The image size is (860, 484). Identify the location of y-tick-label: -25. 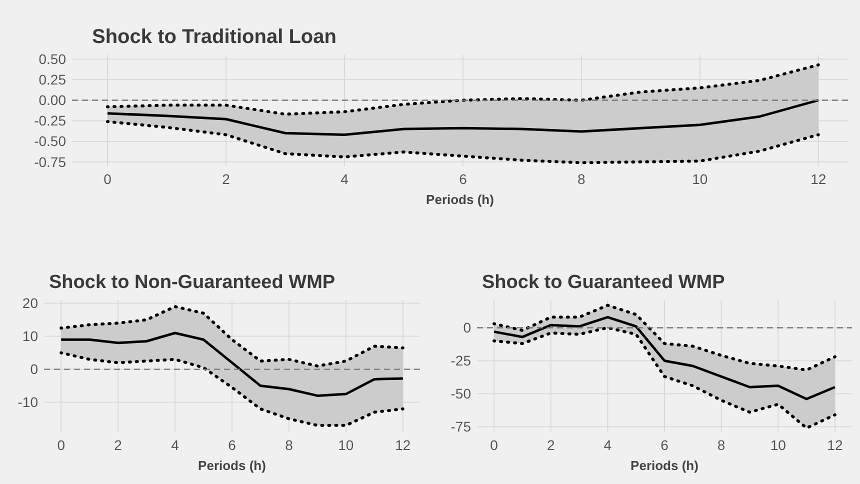
(461, 360).